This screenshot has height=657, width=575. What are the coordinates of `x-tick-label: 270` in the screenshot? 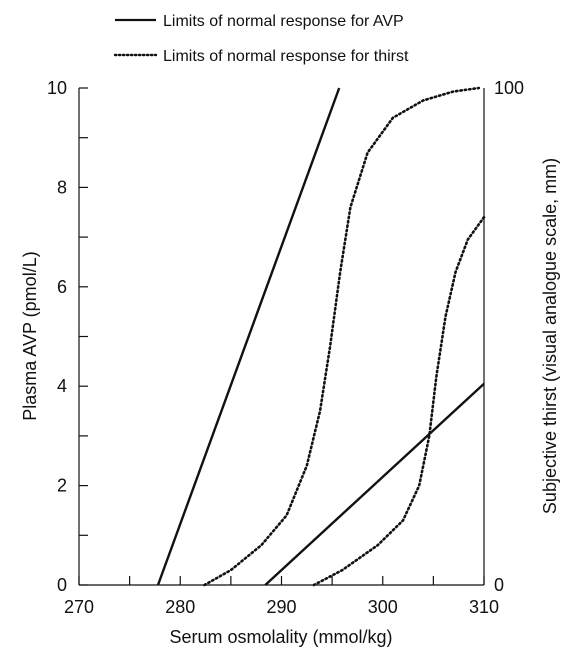 It's located at (79, 607).